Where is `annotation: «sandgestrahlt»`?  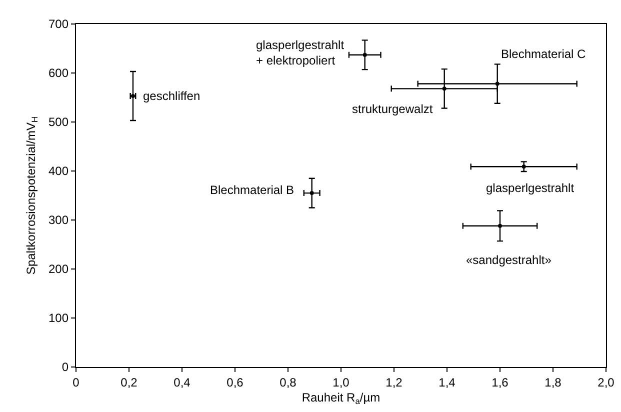 annotation: «sandgestrahlt» is located at coordinates (509, 260).